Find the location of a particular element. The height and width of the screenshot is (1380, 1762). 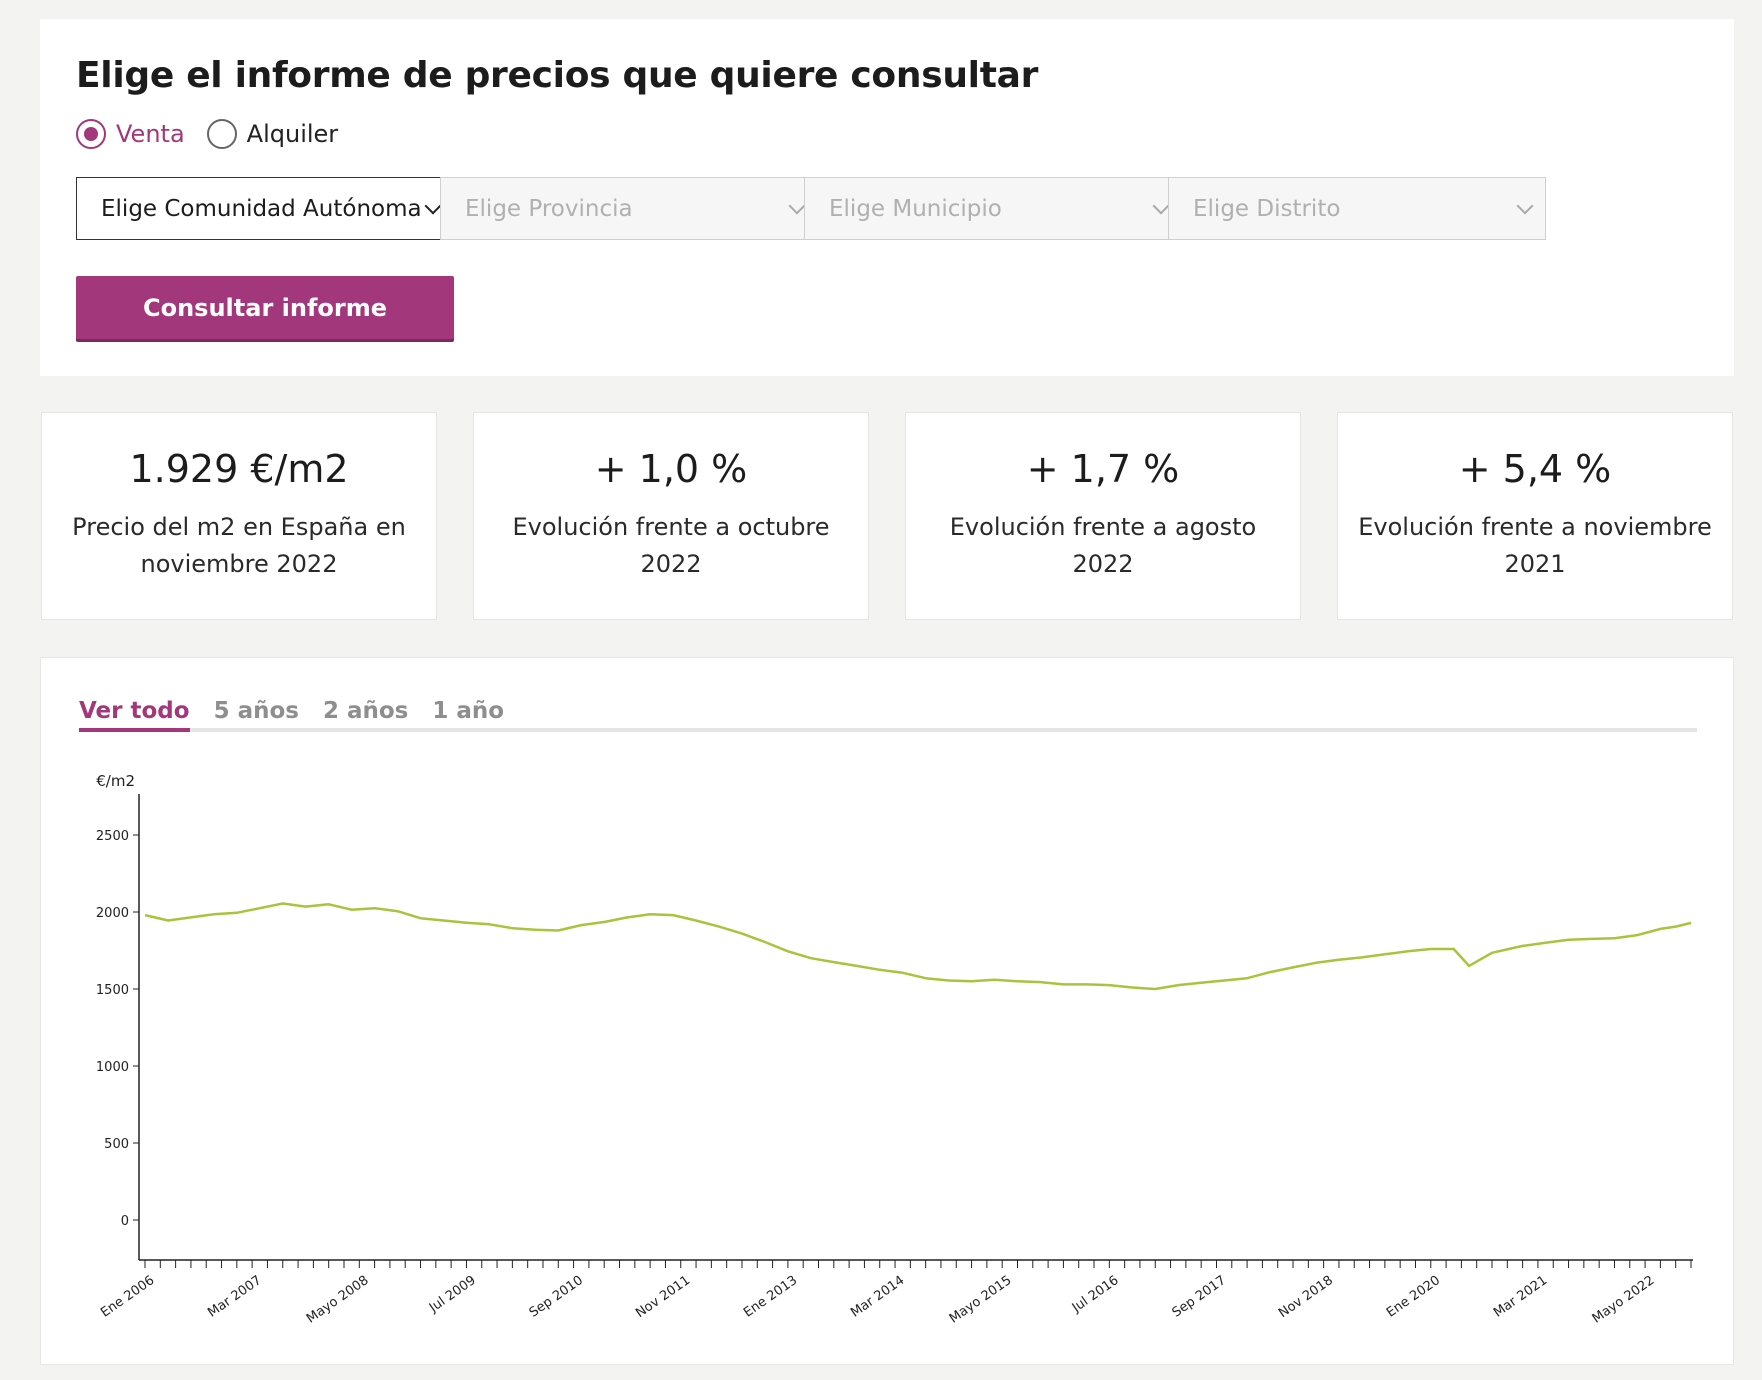

stat-description: Evolución frente a noviembre 2021 is located at coordinates (1535, 545).